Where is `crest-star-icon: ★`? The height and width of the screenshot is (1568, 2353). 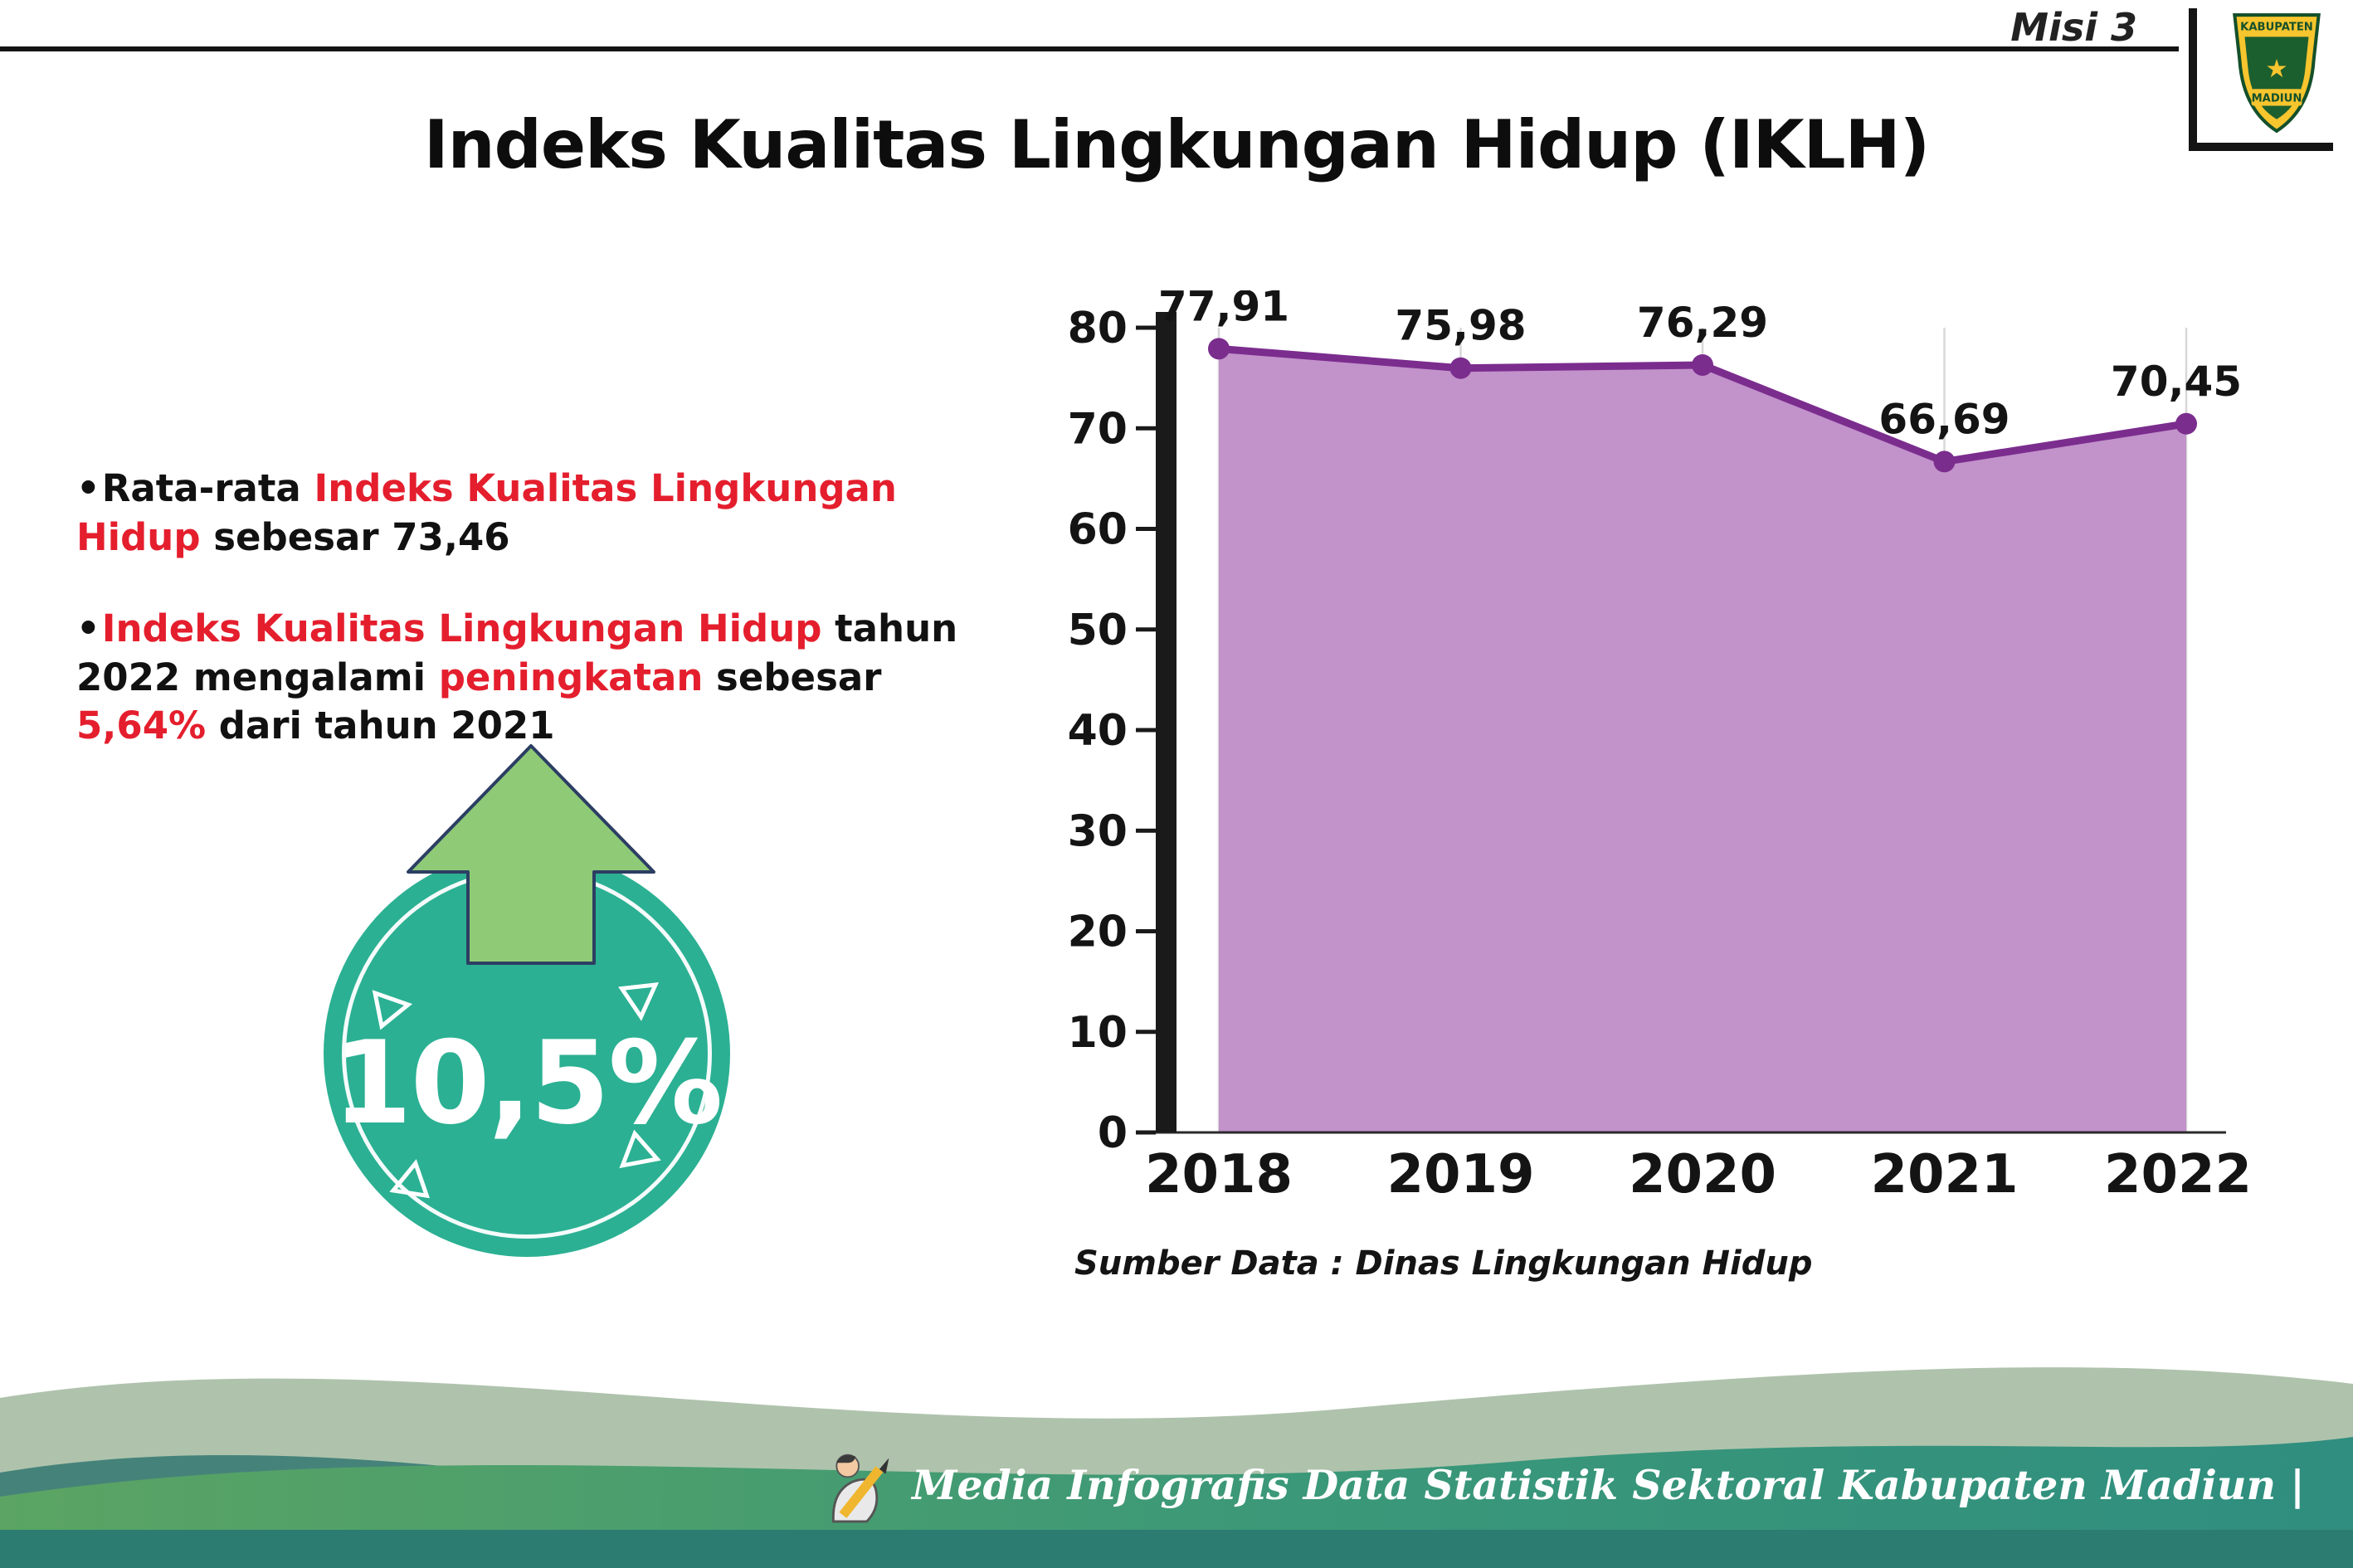
crest-star-icon: ★ is located at coordinates (2276, 69).